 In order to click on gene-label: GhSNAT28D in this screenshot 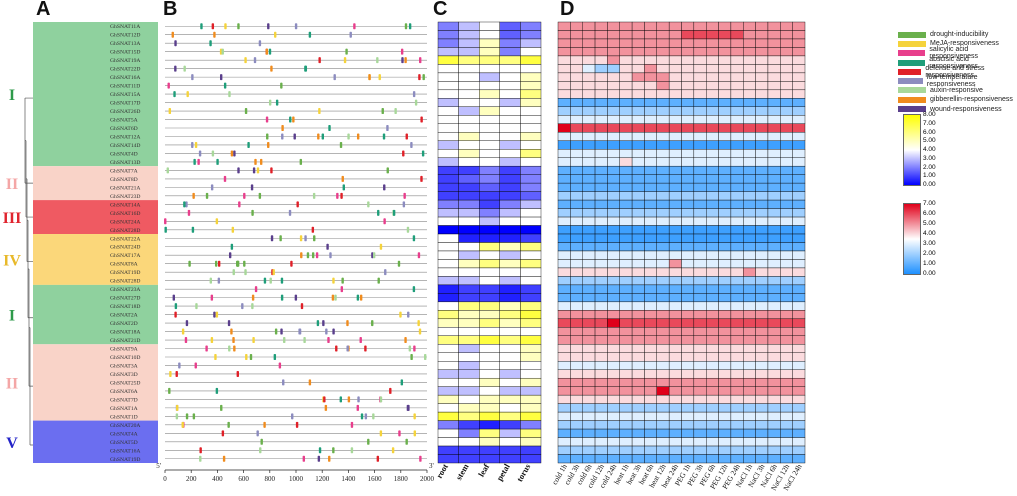, I will do `click(125, 231)`.